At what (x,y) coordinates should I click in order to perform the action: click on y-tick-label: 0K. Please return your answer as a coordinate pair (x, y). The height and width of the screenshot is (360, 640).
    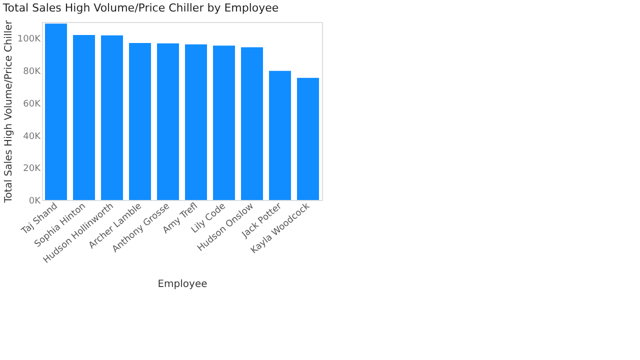
    Looking at the image, I should click on (35, 201).